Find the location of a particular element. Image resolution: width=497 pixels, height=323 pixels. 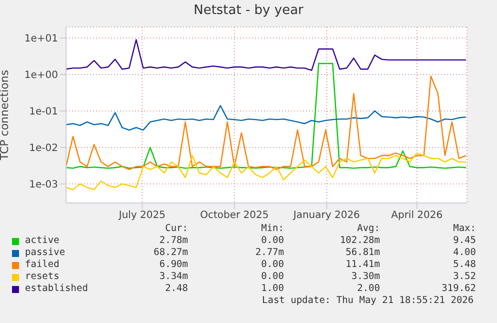

text: 102.28m is located at coordinates (359, 241).